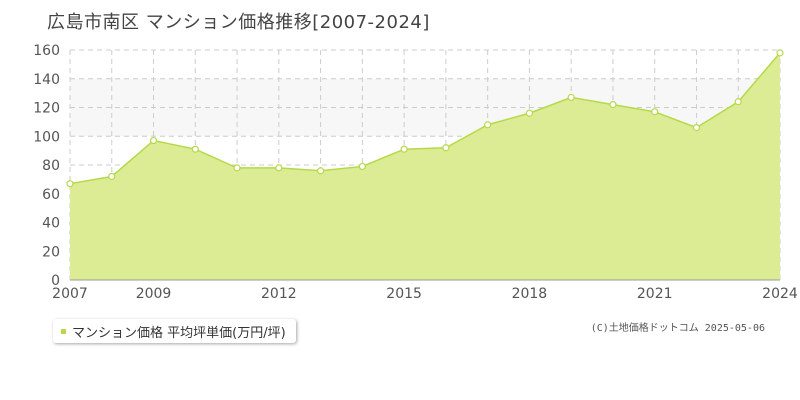  What do you see at coordinates (677, 328) in the screenshot?
I see `copyright: (C)土地価格ドットコム 2025-05-06` at bounding box center [677, 328].